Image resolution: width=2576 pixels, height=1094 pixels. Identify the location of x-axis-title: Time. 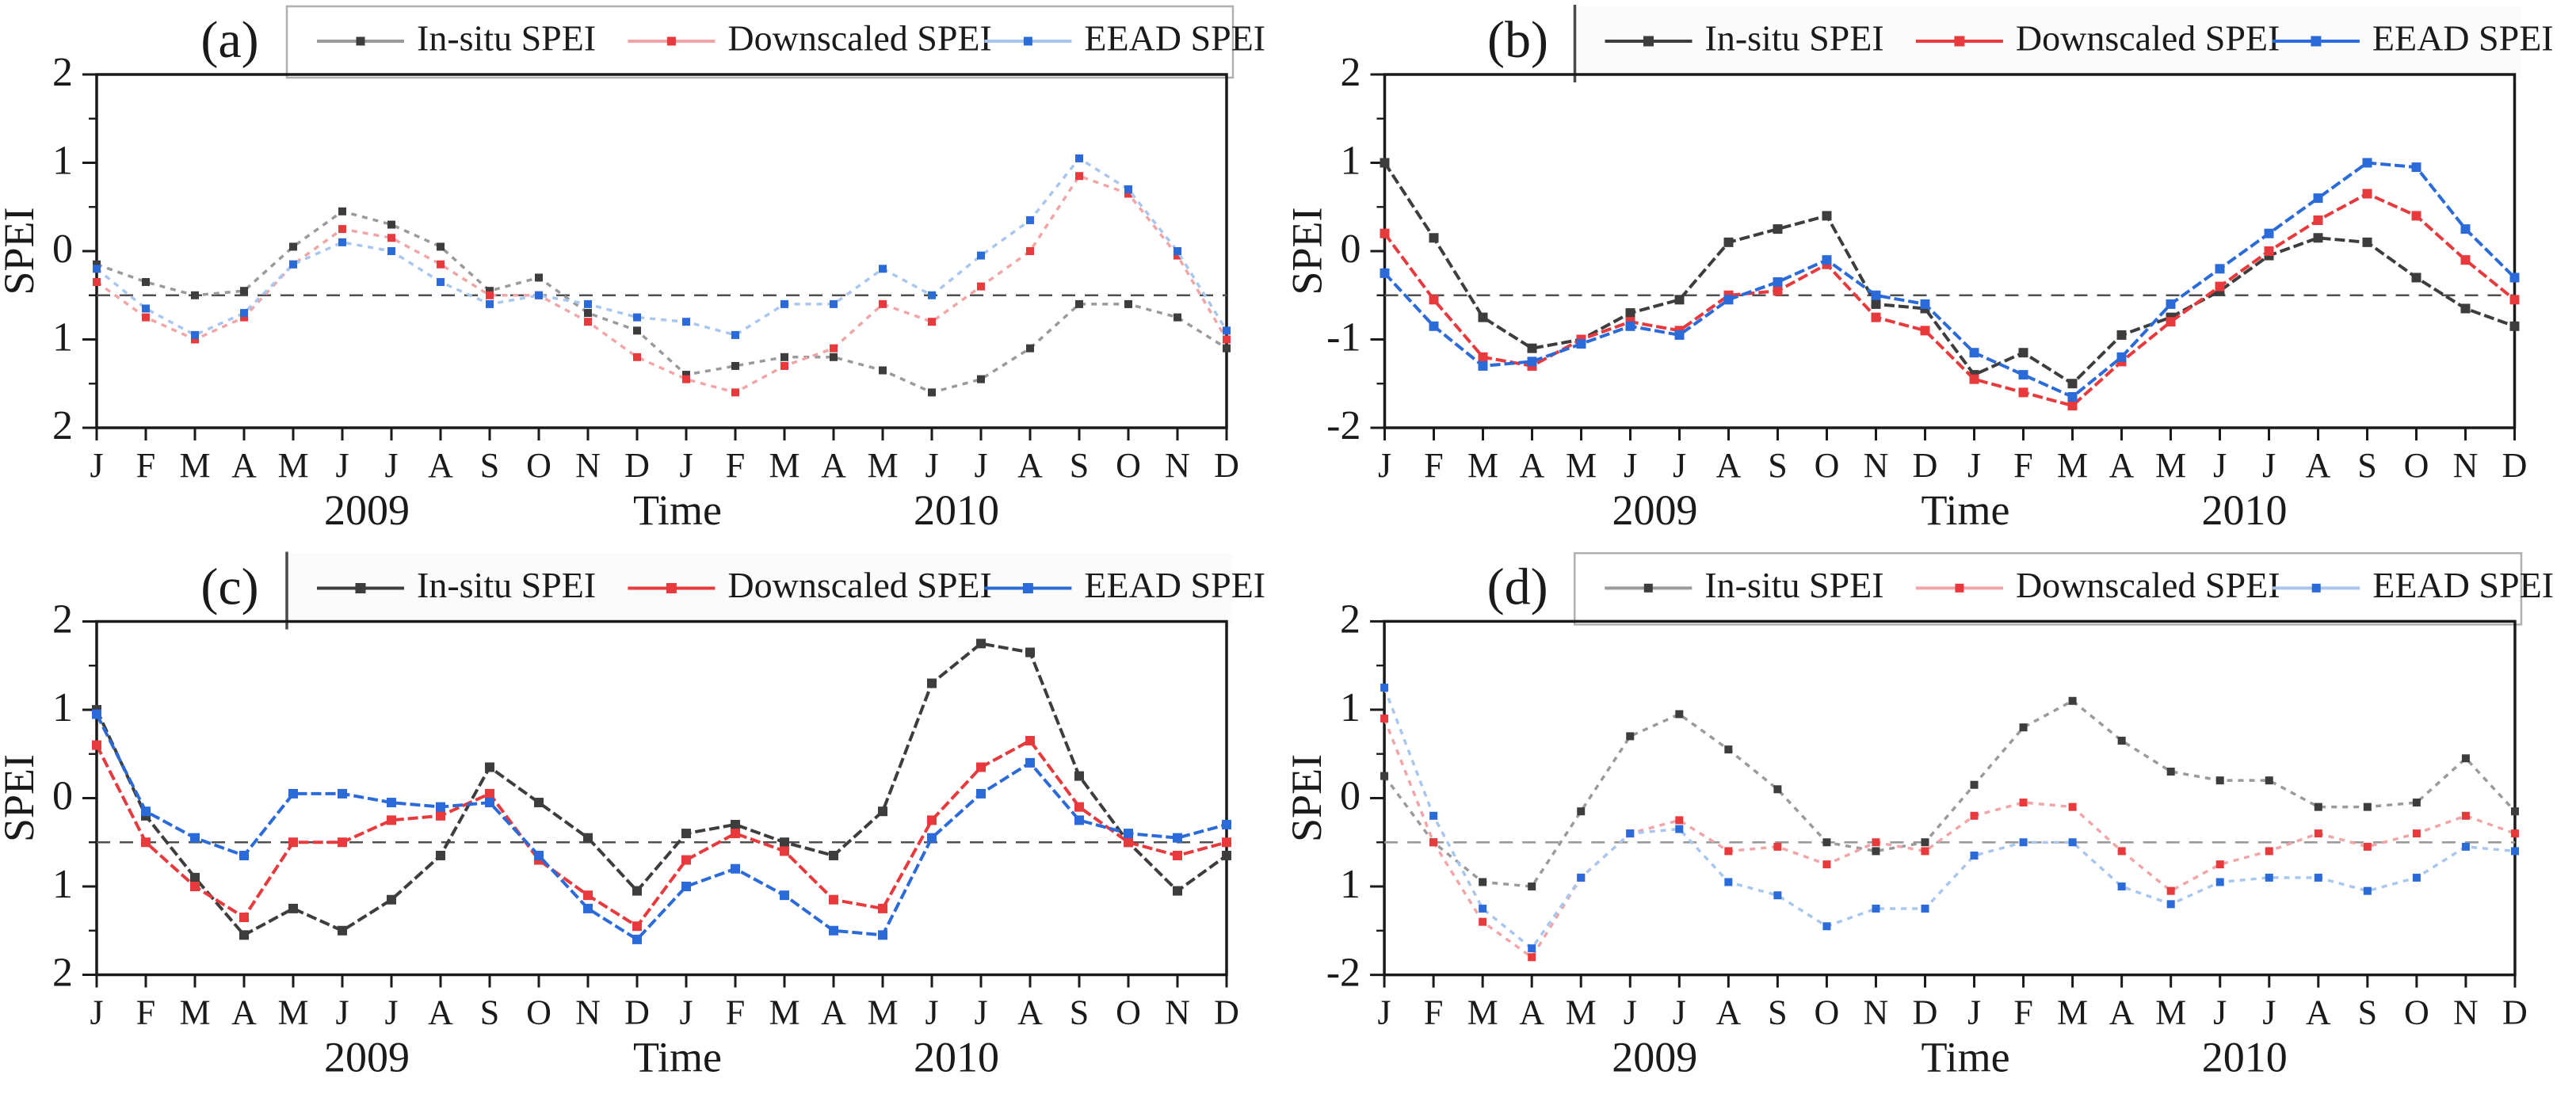
(1965, 510).